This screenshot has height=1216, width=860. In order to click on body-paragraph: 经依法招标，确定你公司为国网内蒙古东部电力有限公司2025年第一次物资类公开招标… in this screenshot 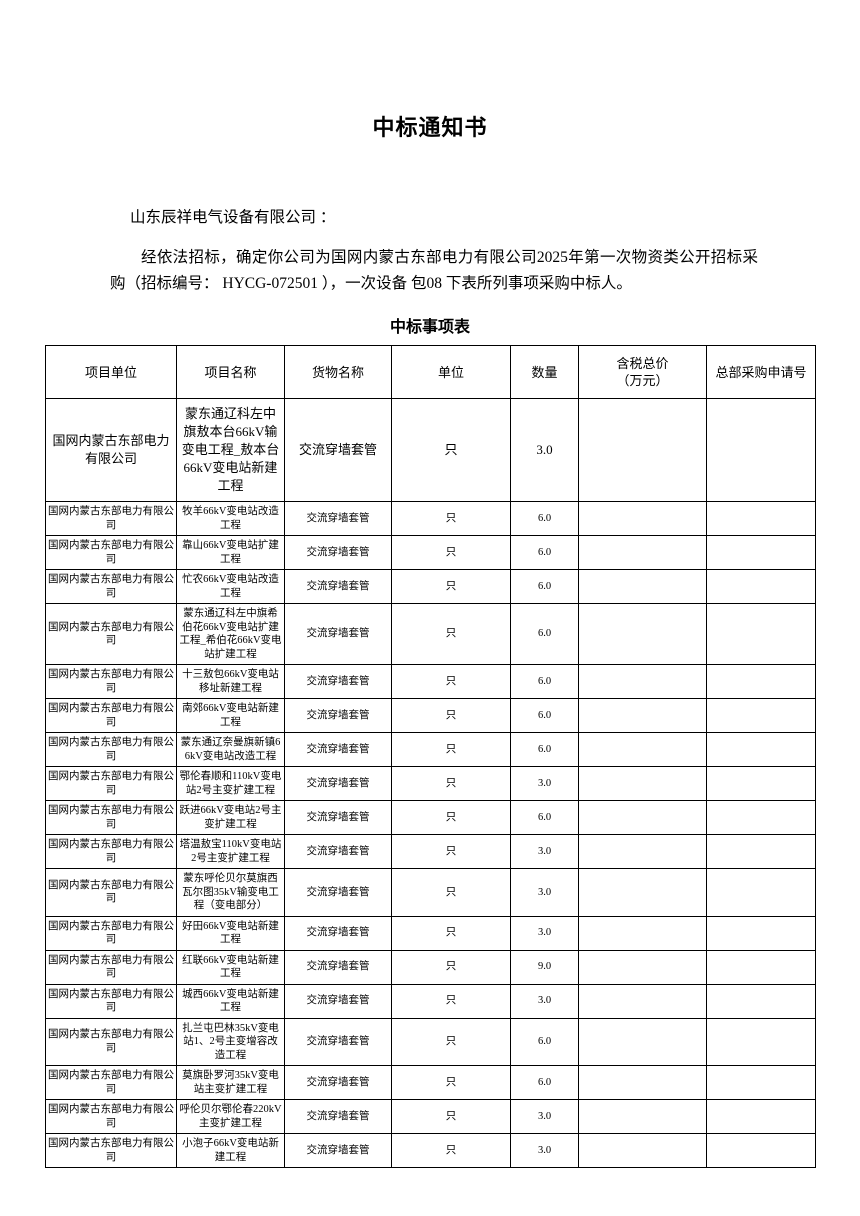, I will do `click(434, 271)`.